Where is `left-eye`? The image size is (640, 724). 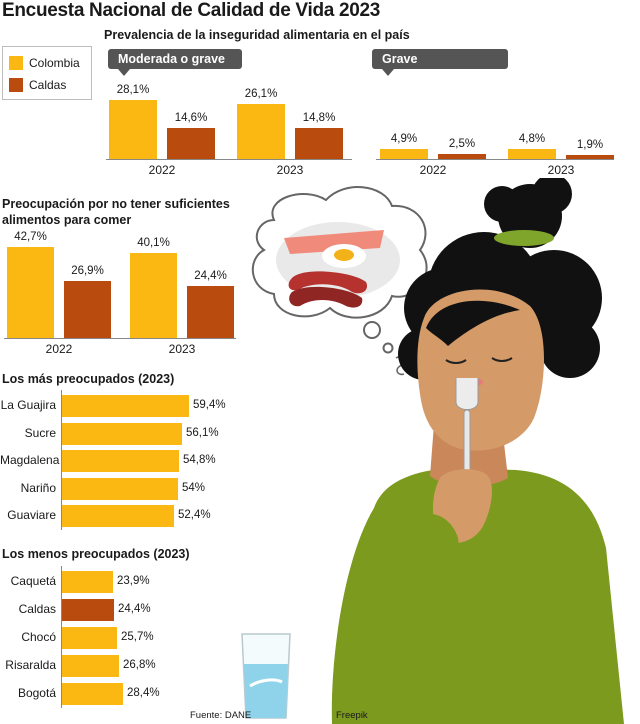
left-eye is located at coordinates (456, 361).